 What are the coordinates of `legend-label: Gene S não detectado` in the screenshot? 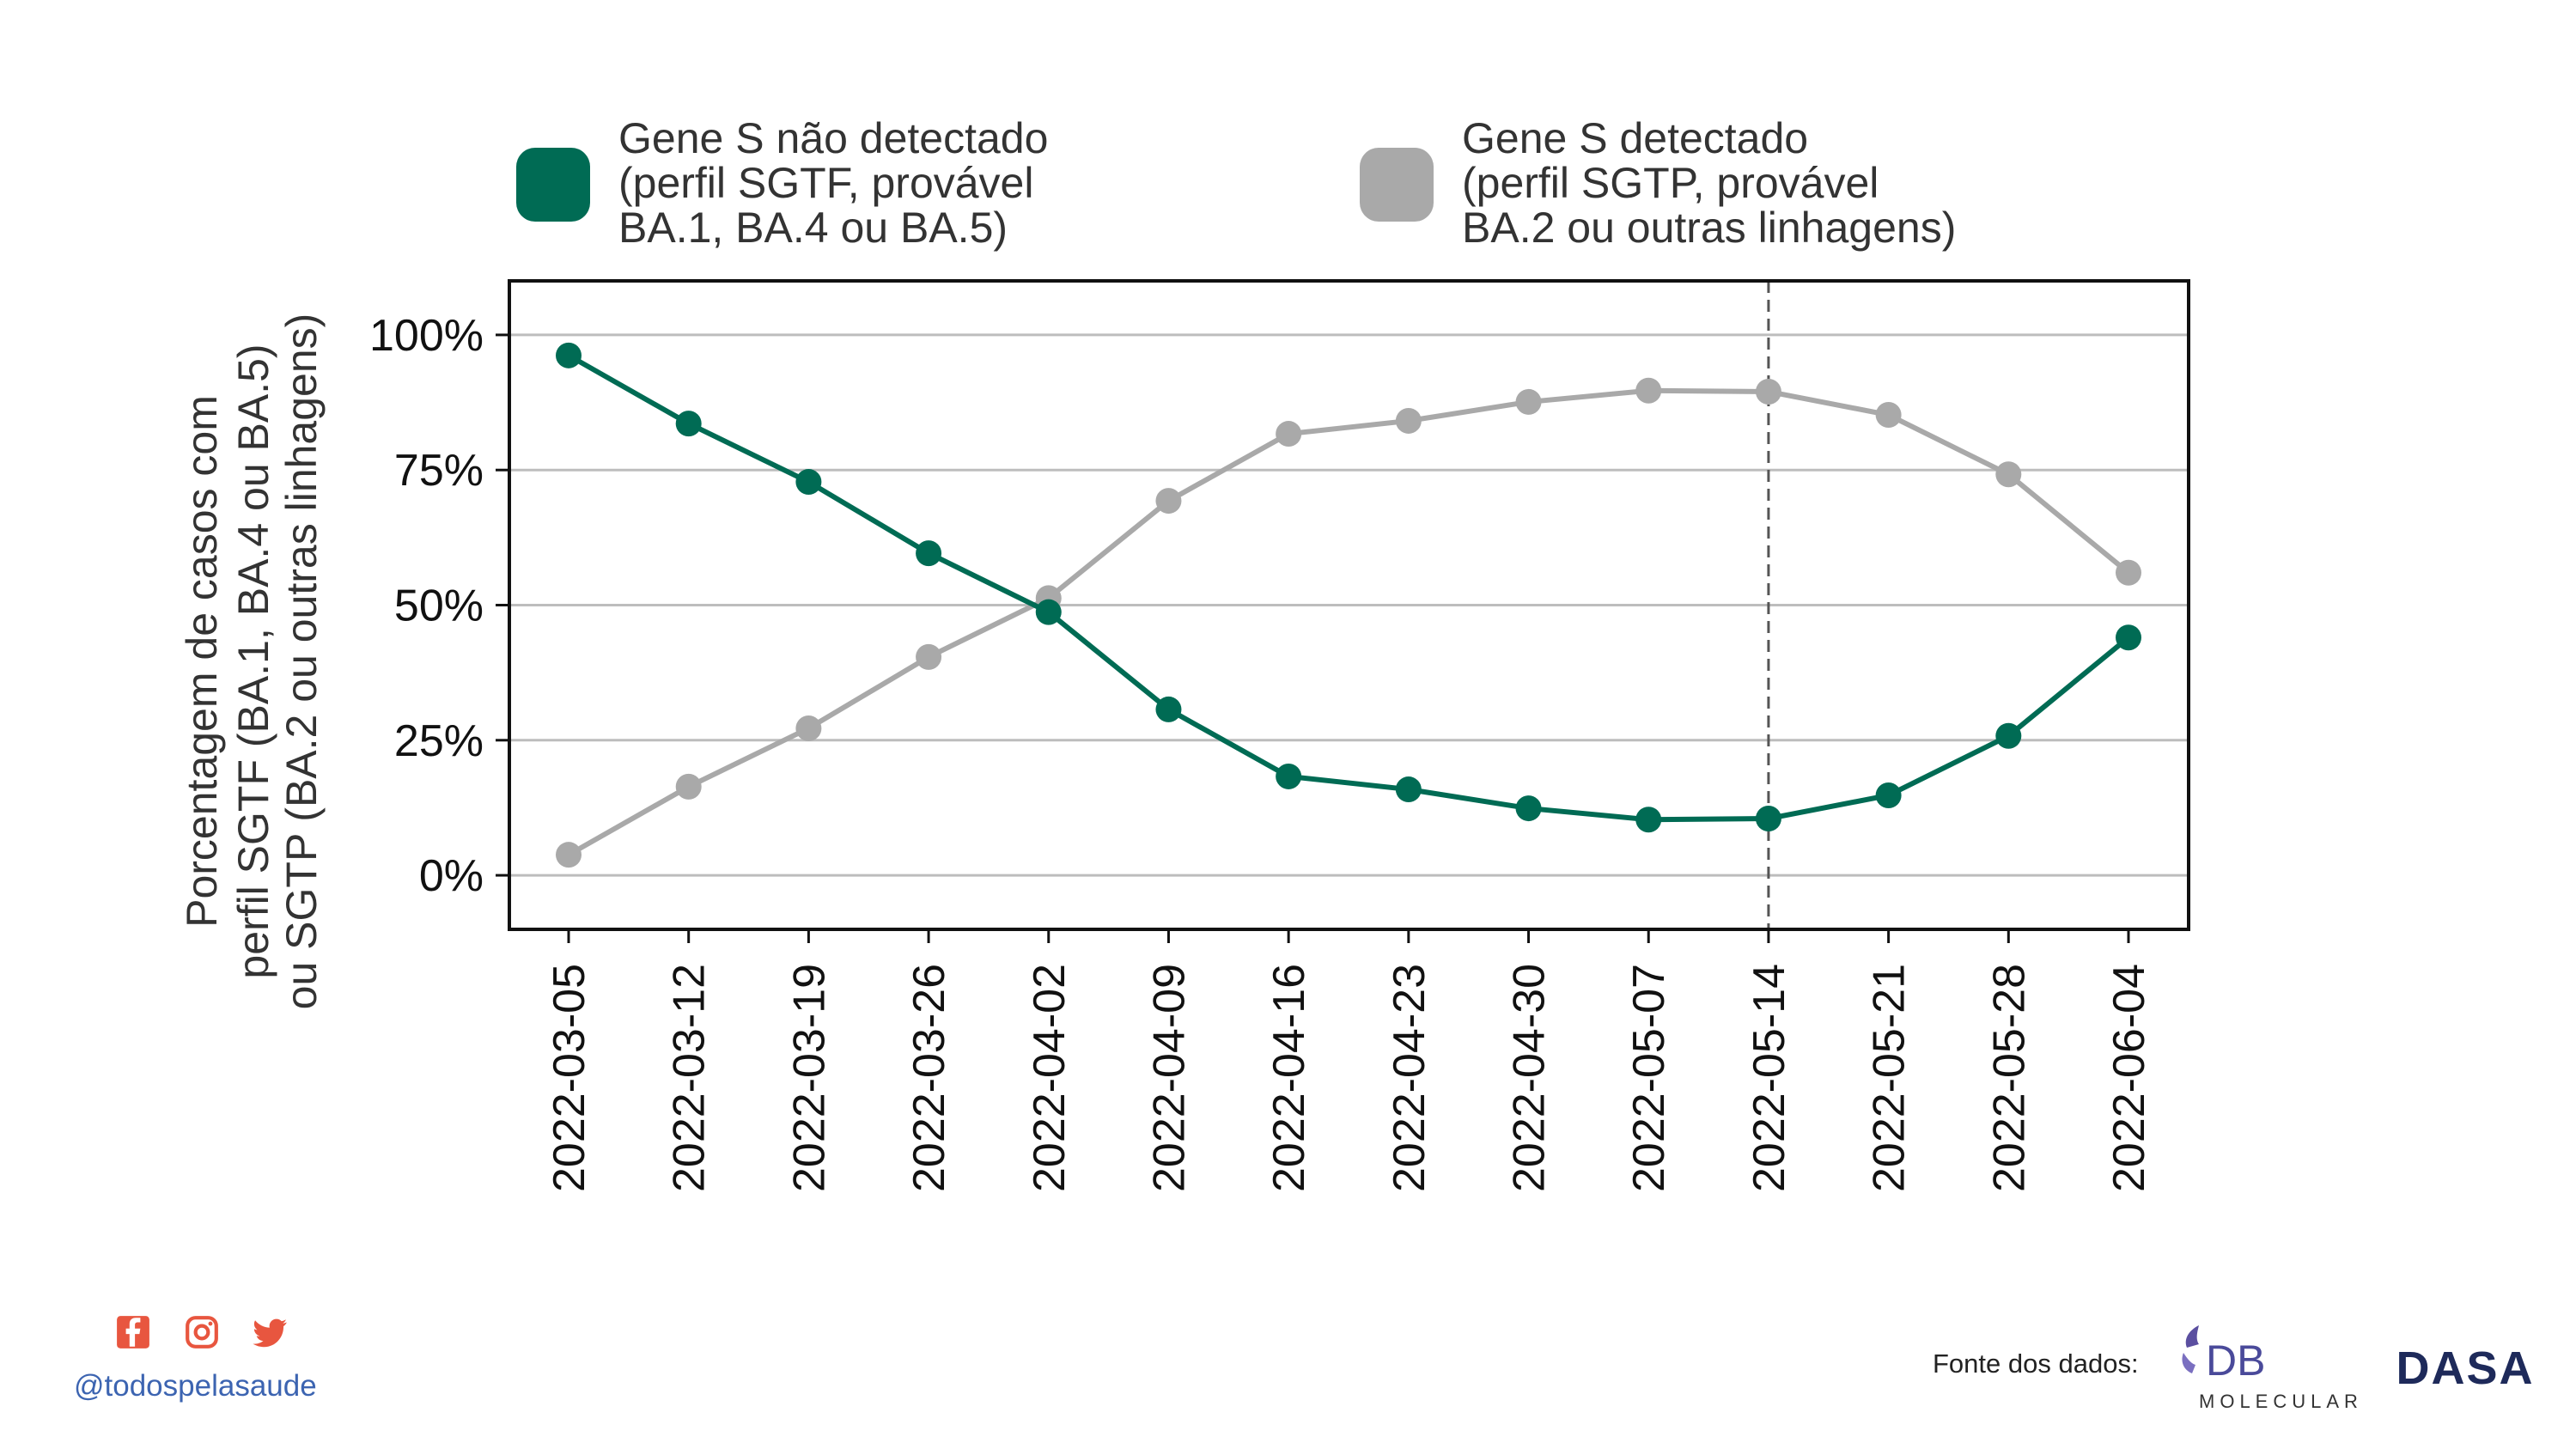 It's located at (833, 138).